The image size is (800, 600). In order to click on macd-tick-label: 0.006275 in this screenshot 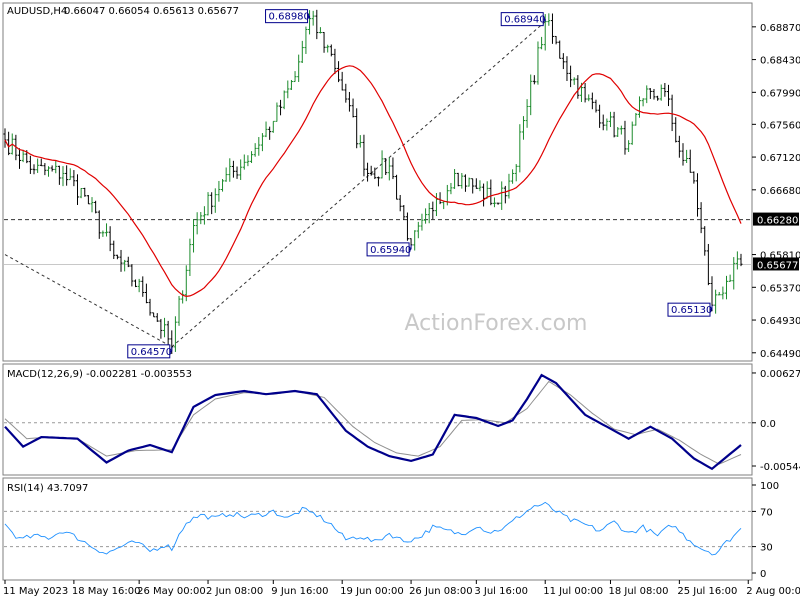, I will do `click(780, 374)`.